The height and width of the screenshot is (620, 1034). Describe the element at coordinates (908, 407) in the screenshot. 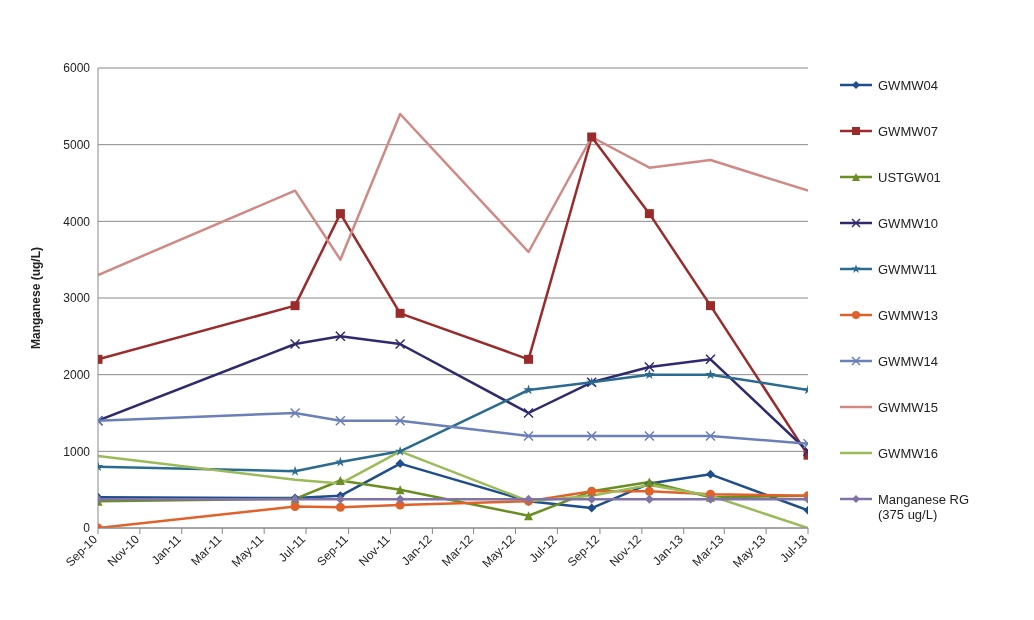

I see `legend-label: GWMW15` at that location.